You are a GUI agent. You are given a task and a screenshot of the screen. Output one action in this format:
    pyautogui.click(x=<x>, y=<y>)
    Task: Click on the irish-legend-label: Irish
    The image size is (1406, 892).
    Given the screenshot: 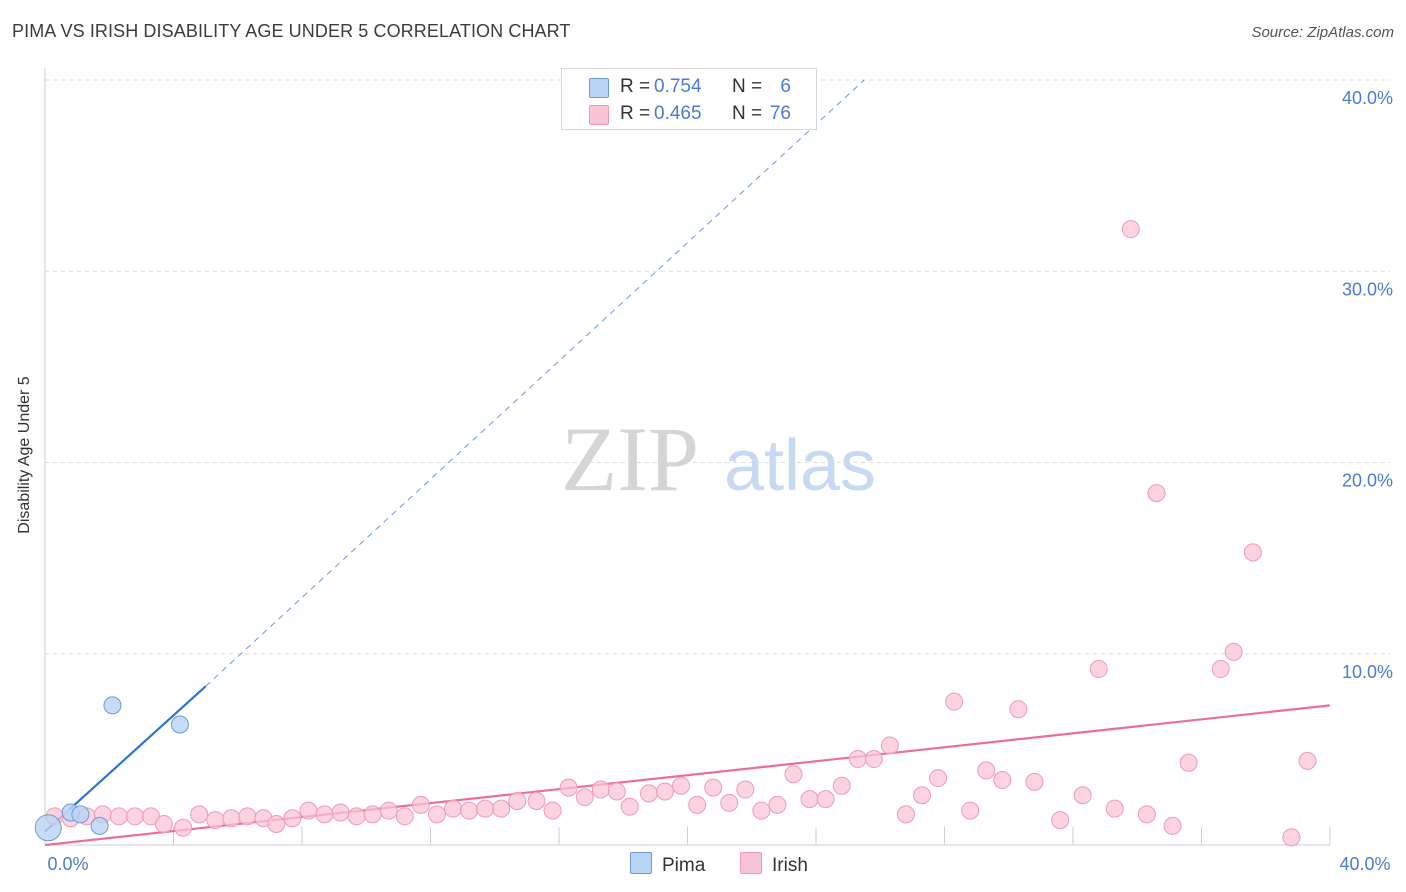 What is the action you would take?
    pyautogui.click(x=790, y=865)
    